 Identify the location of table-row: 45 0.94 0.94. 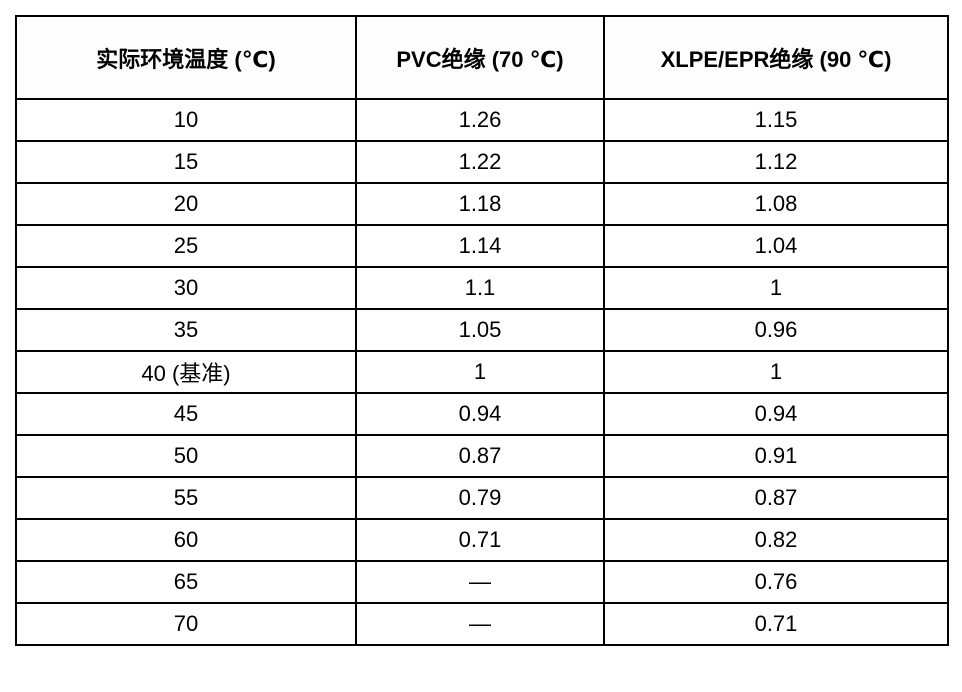
(482, 414).